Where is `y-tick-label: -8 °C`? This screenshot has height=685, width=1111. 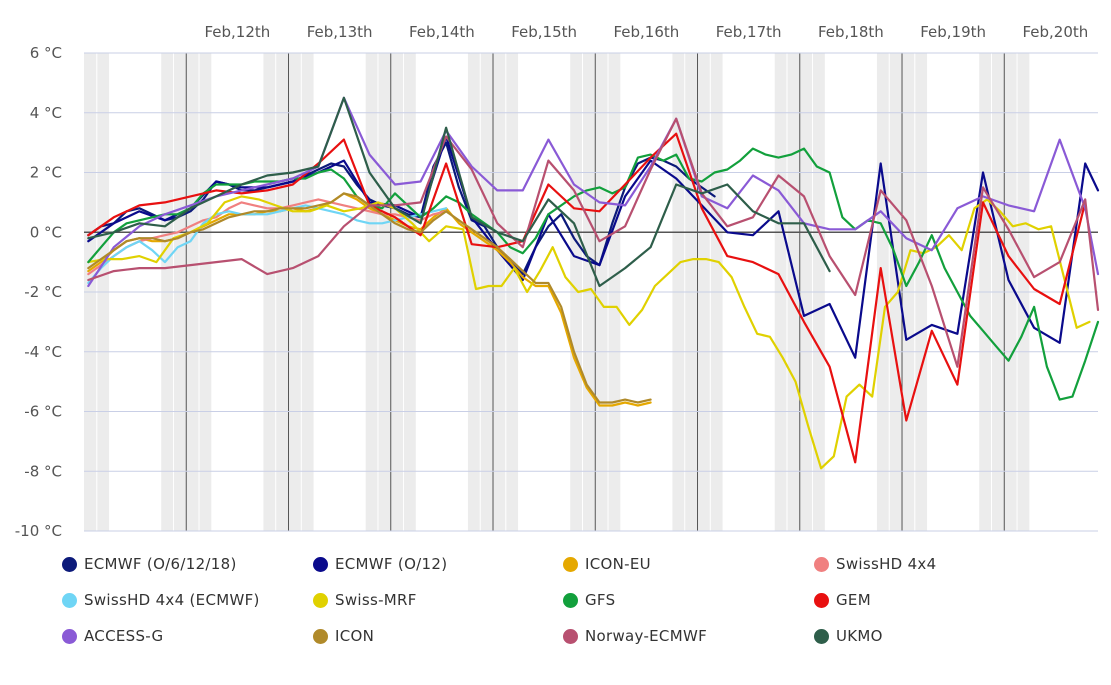 y-tick-label: -8 °C is located at coordinates (43, 471).